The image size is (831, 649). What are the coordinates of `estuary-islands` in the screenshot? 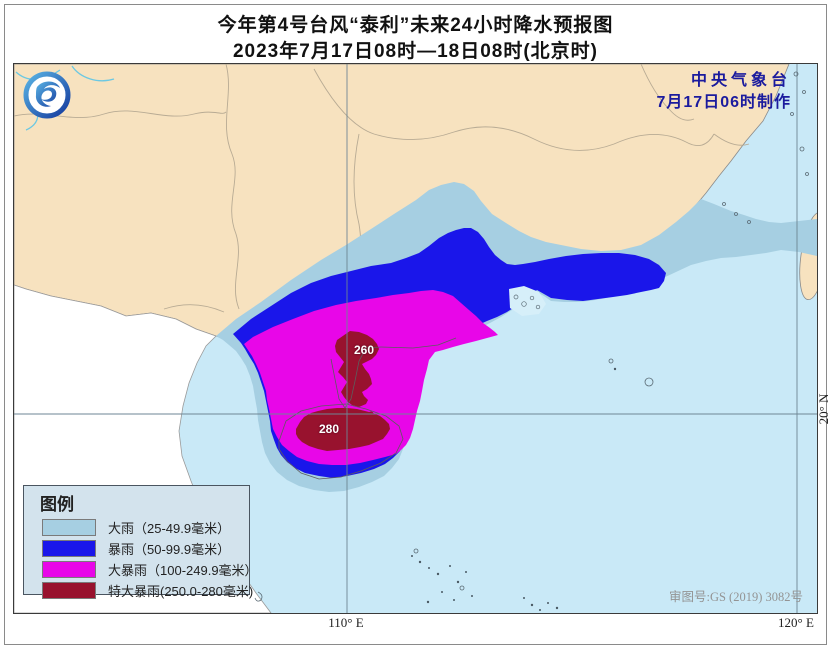 It's located at (527, 302).